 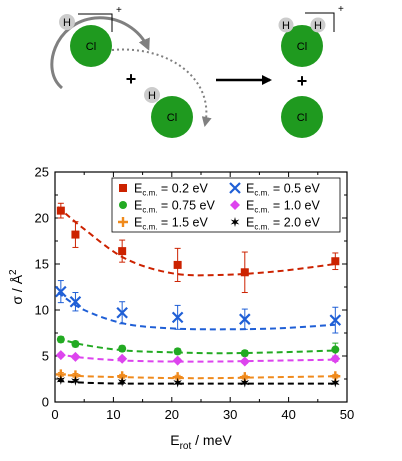 I want to click on legend-label: Ec.m. = 0.2 eV, so click(x=171, y=190).